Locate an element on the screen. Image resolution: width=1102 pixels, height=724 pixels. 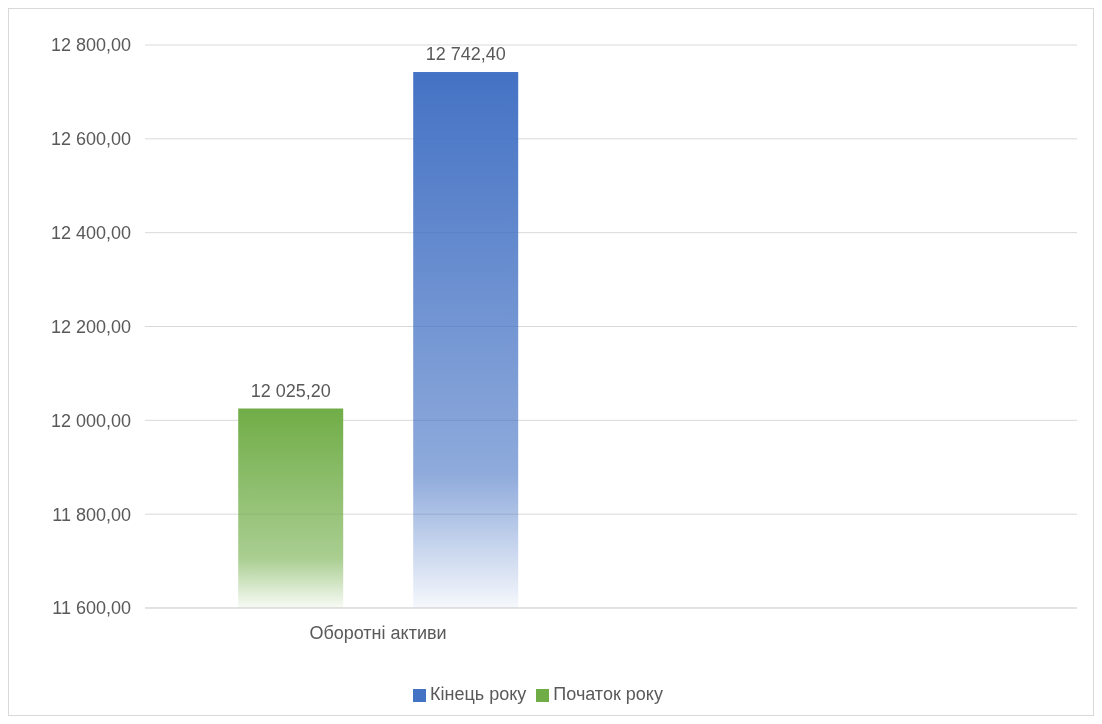
y-tick-label: 12 200,00 is located at coordinates (90, 326).